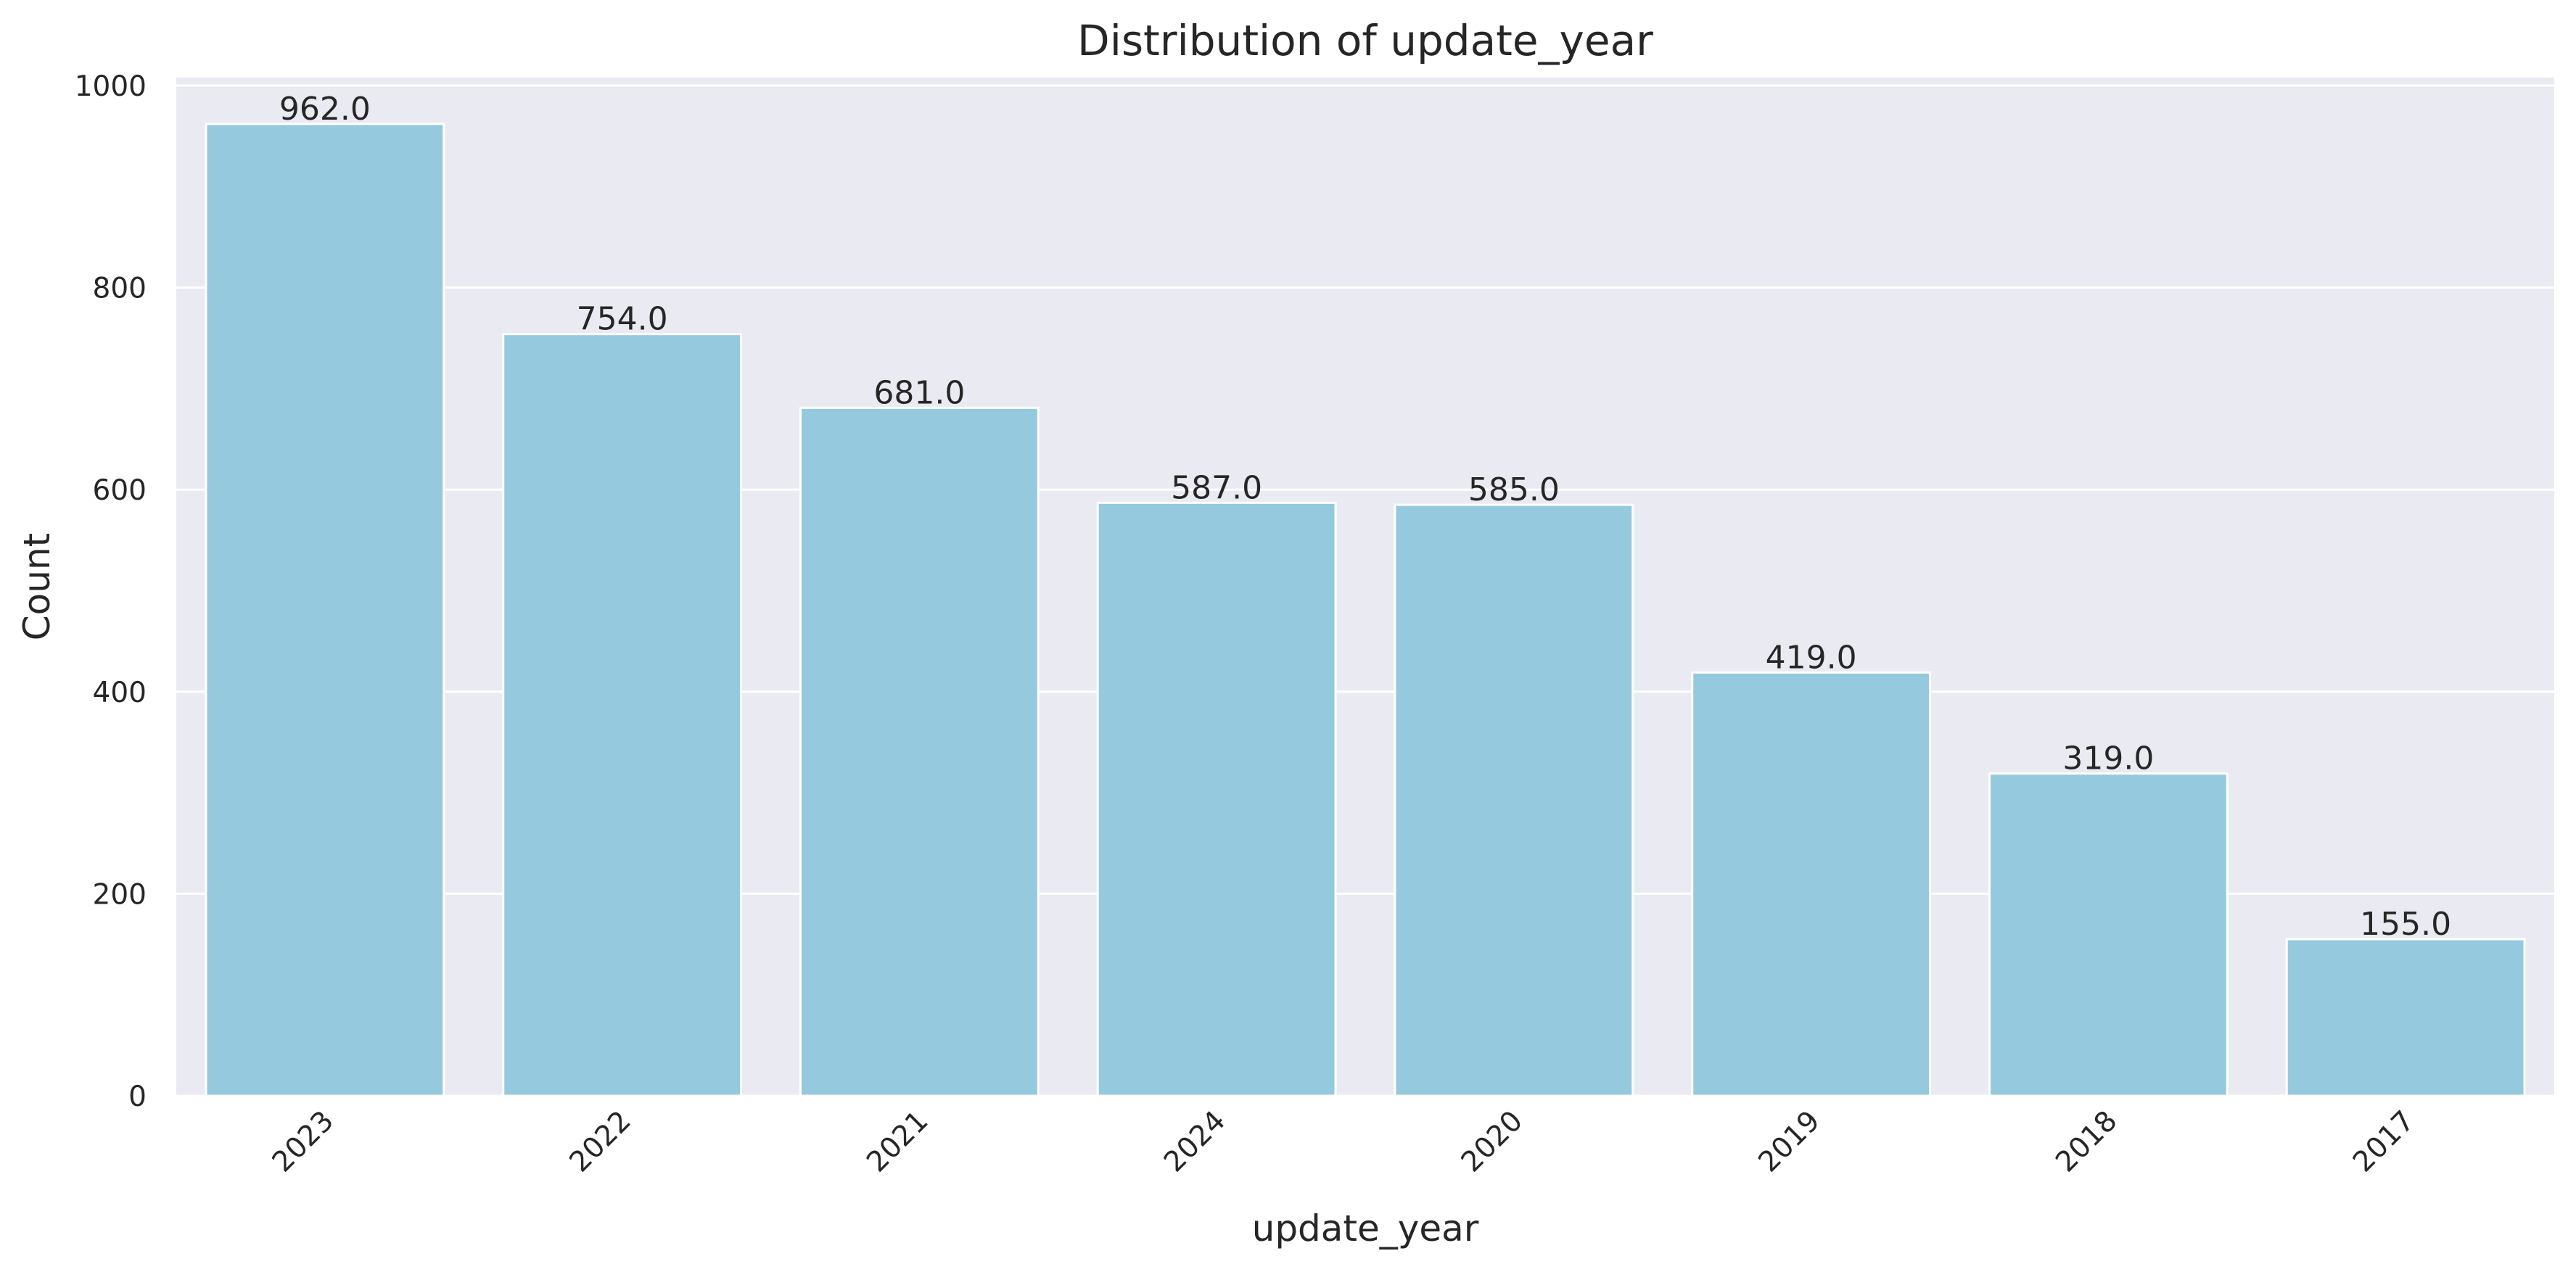 This screenshot has width=2576, height=1272. What do you see at coordinates (897, 1141) in the screenshot?
I see `x-tick-label: 2021` at bounding box center [897, 1141].